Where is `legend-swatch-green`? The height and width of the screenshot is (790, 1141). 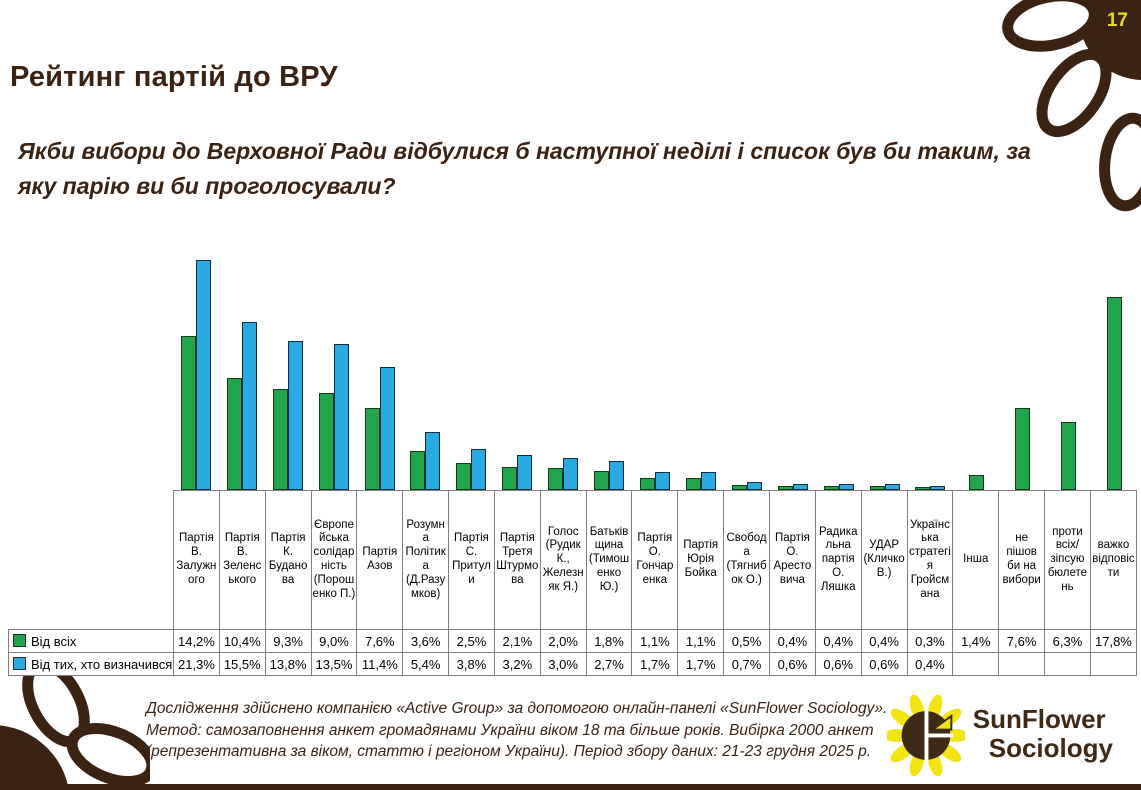 legend-swatch-green is located at coordinates (19, 640).